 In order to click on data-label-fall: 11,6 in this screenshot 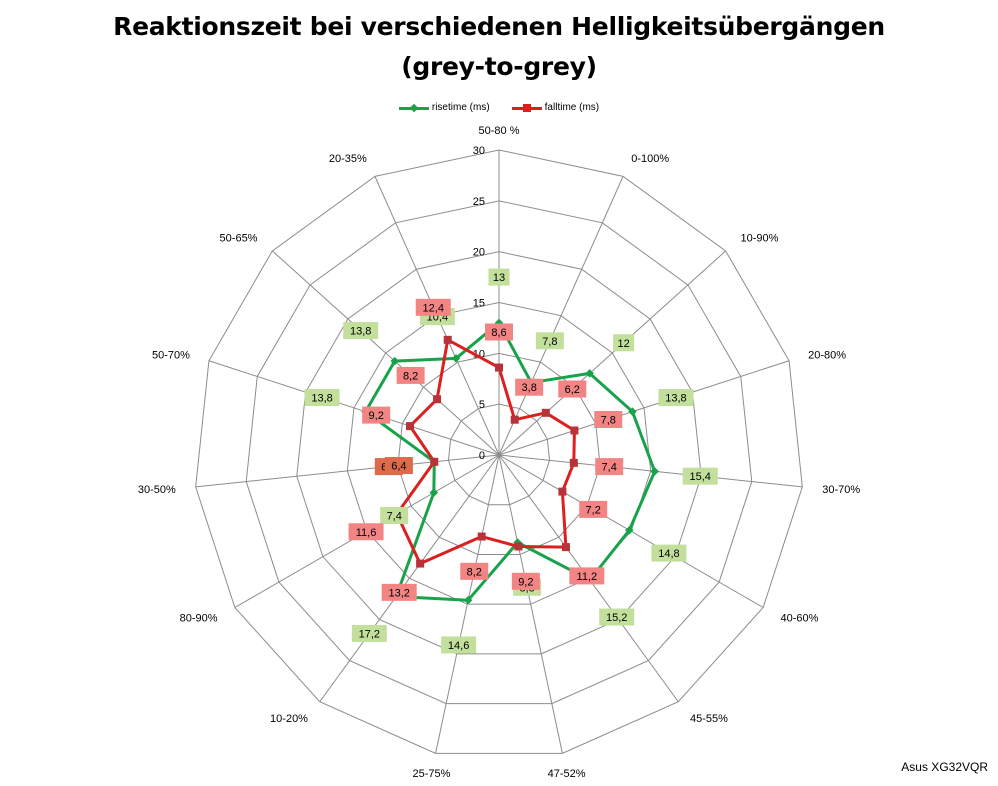, I will do `click(366, 533)`.